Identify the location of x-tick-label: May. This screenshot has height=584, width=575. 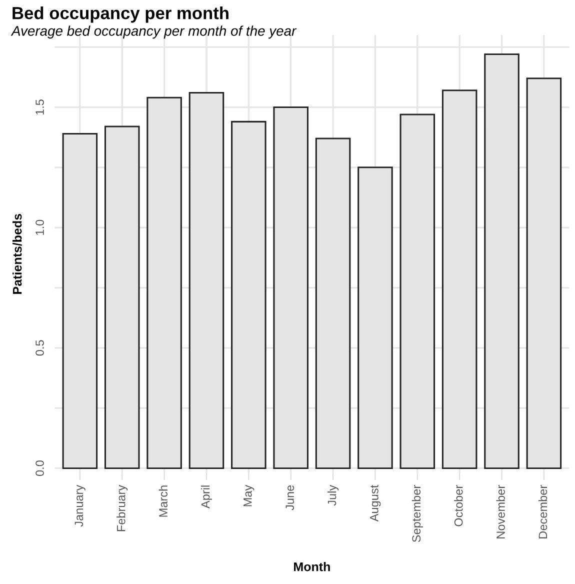
(249, 495).